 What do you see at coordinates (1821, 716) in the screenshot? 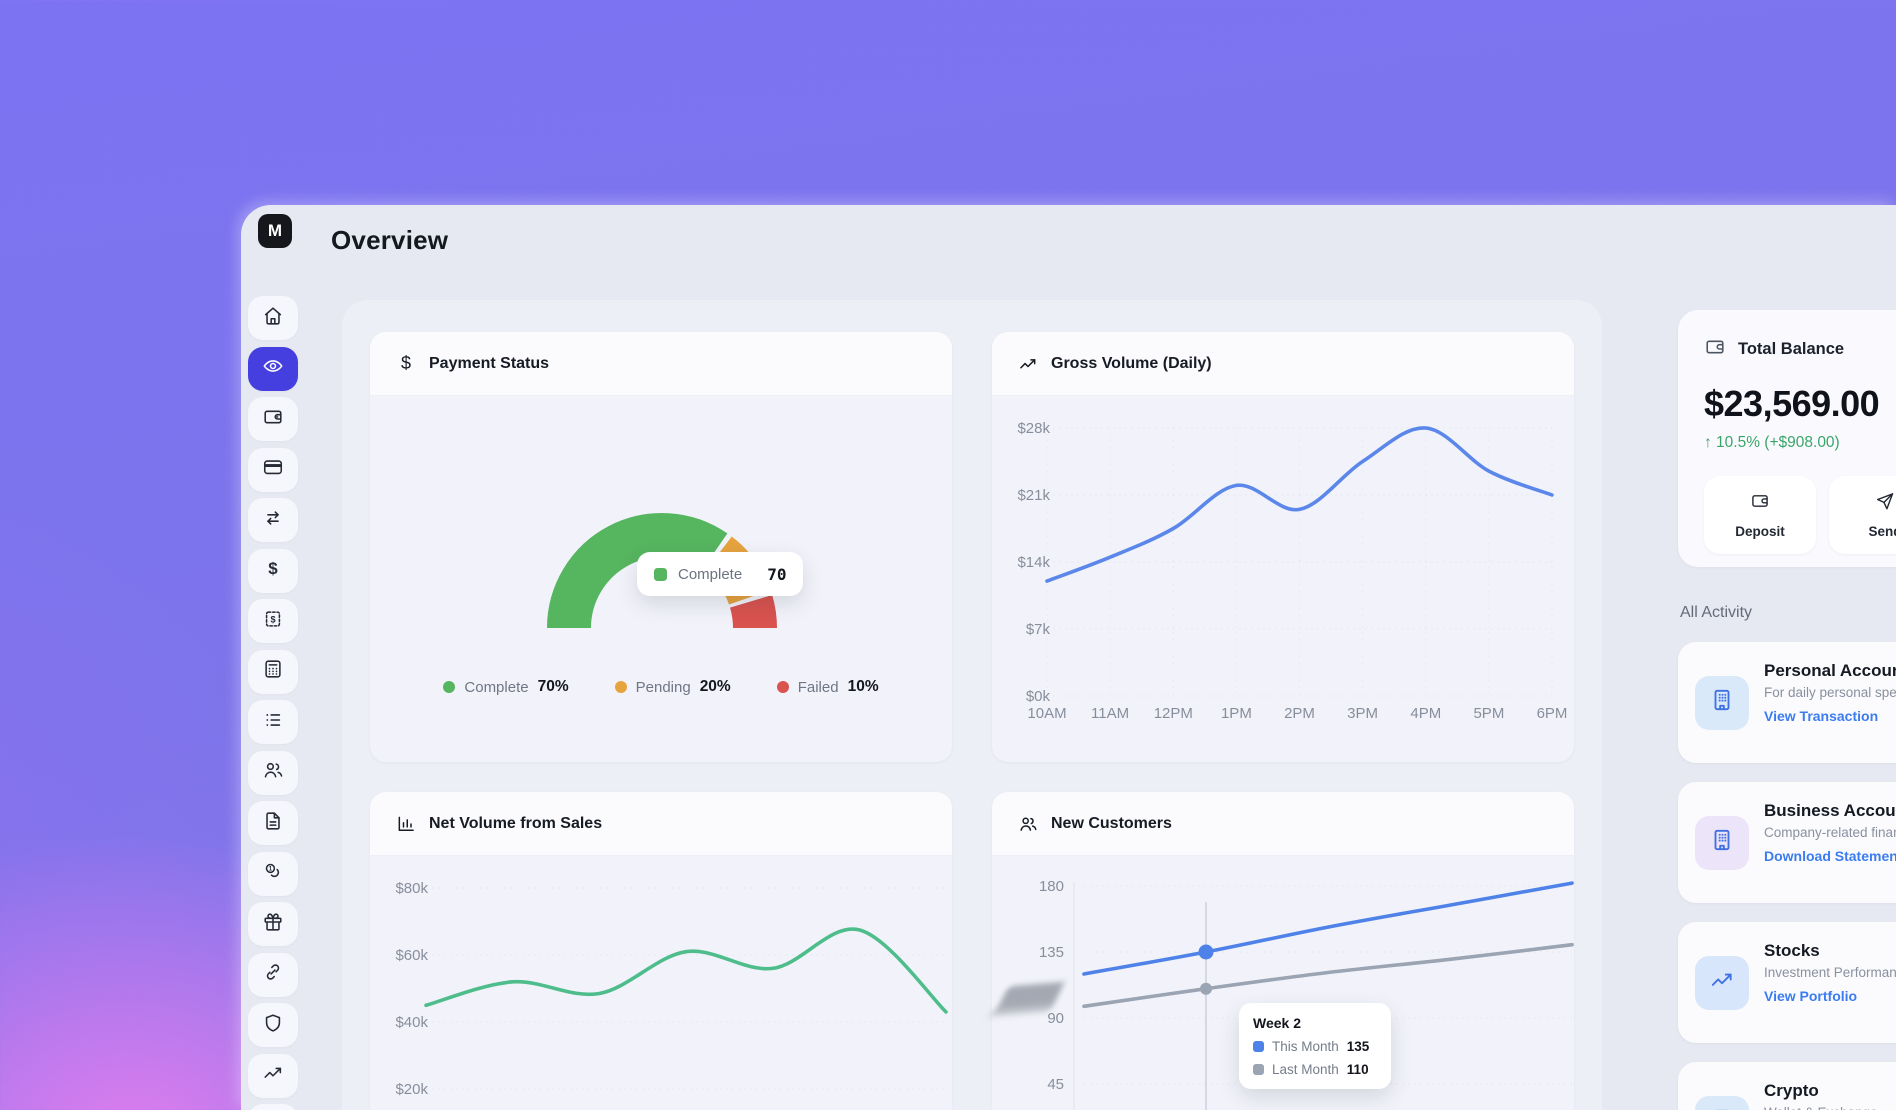
I see `view-transaction-link: View Transaction` at bounding box center [1821, 716].